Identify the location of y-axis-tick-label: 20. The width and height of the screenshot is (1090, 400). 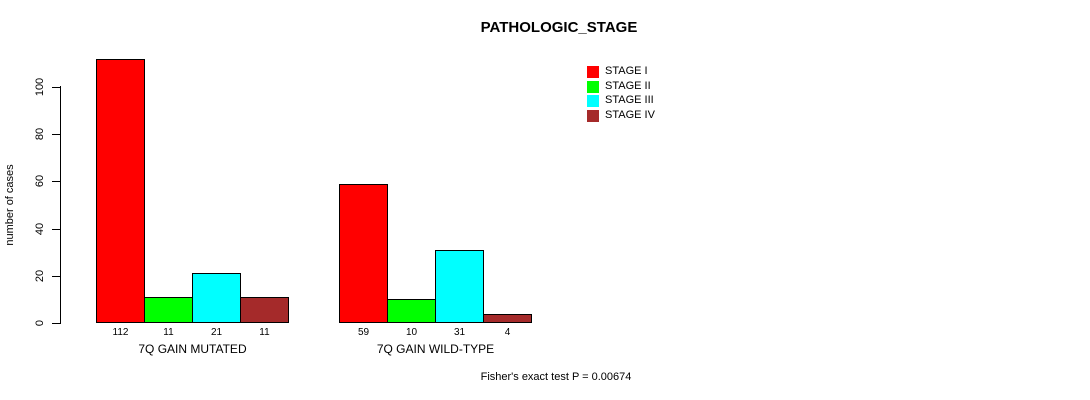
(40, 275).